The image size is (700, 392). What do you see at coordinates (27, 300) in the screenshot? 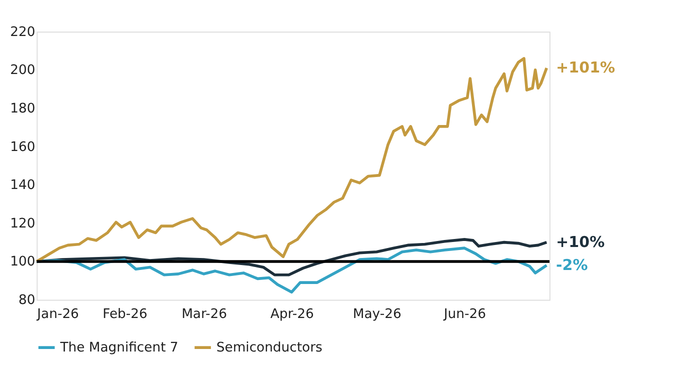
I see `y-tick-label: 80` at bounding box center [27, 300].